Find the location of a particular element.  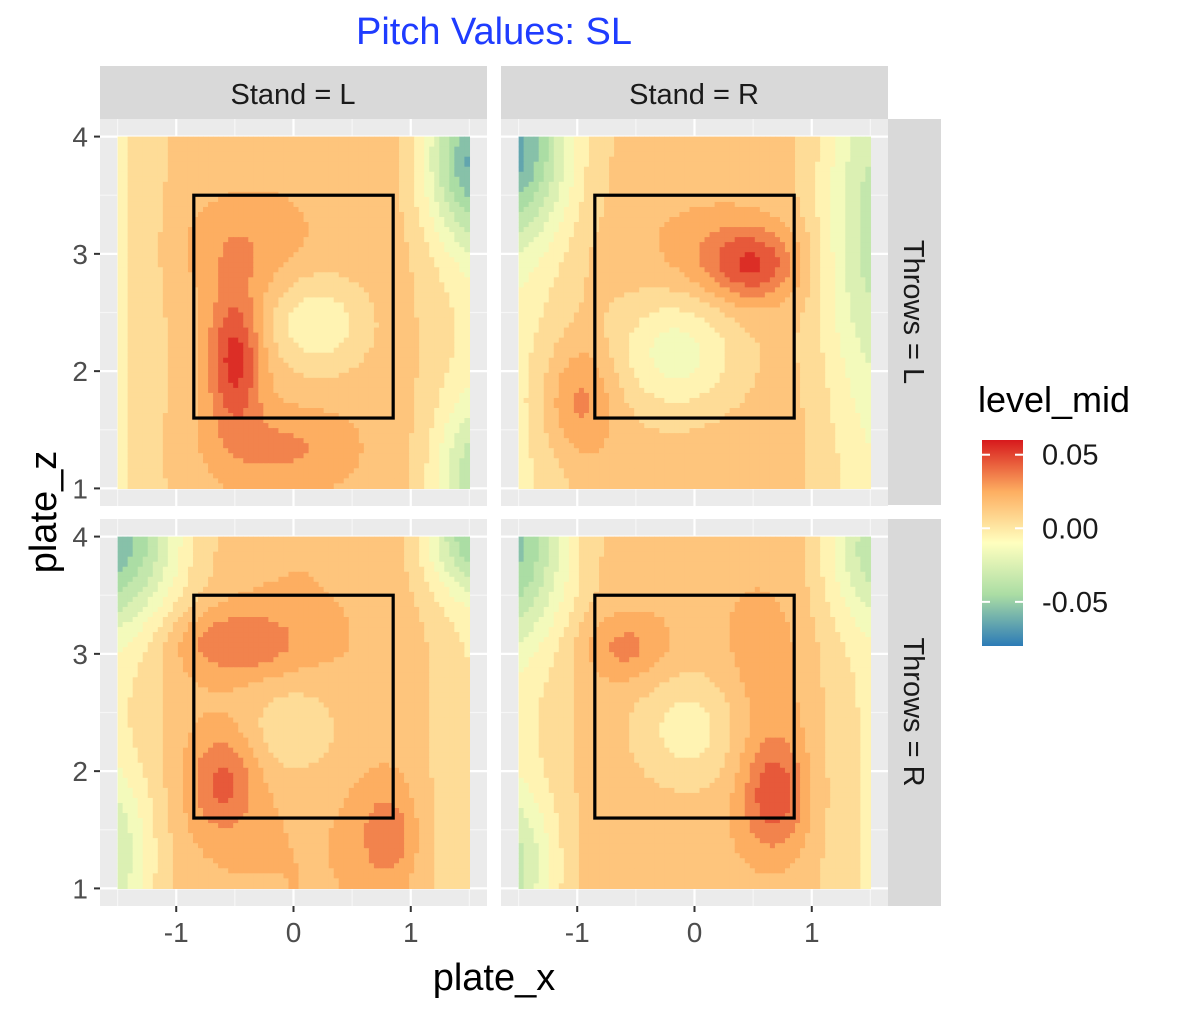

legend-label: 0.05 is located at coordinates (1070, 456).